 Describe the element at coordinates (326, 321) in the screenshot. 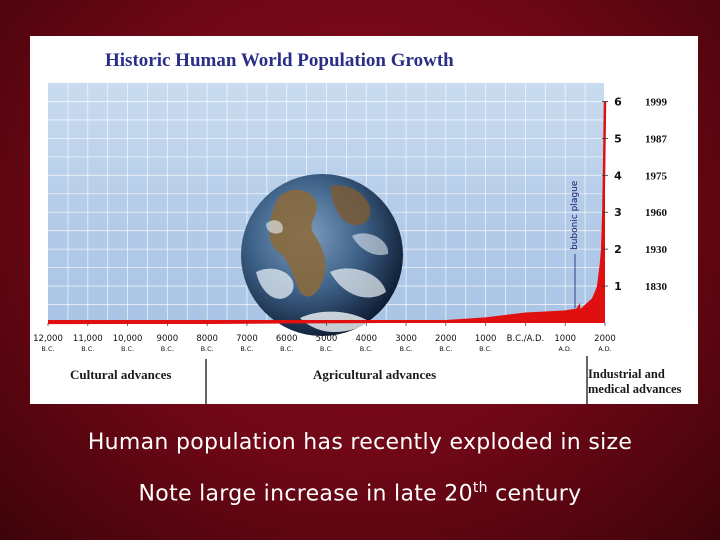

I see `baseline-bar` at that location.